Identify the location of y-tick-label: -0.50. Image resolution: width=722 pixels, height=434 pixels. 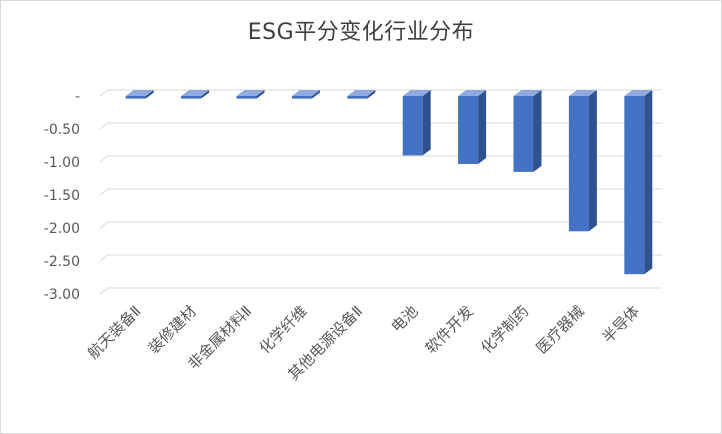
(62, 130).